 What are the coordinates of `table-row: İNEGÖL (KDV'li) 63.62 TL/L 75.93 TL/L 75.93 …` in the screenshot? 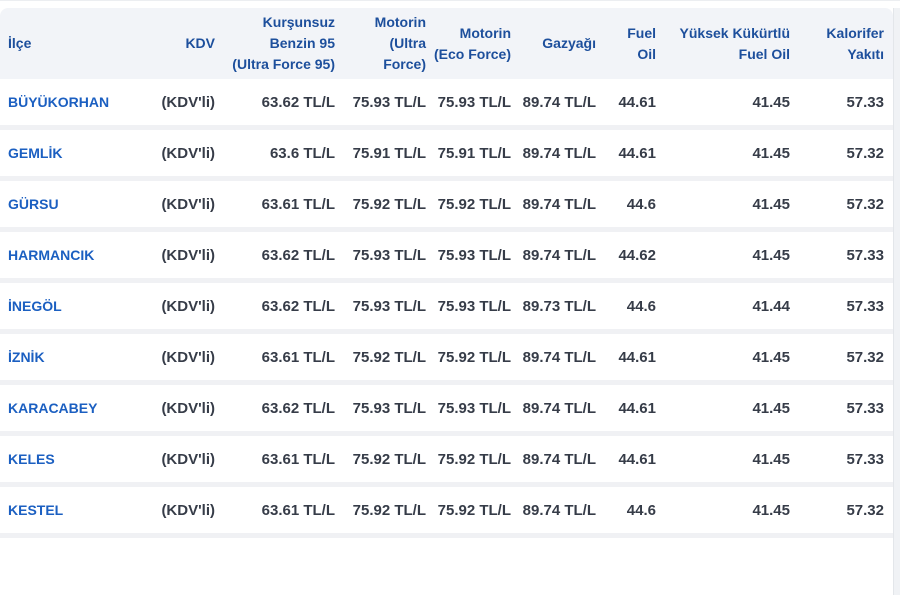 It's located at (446, 308).